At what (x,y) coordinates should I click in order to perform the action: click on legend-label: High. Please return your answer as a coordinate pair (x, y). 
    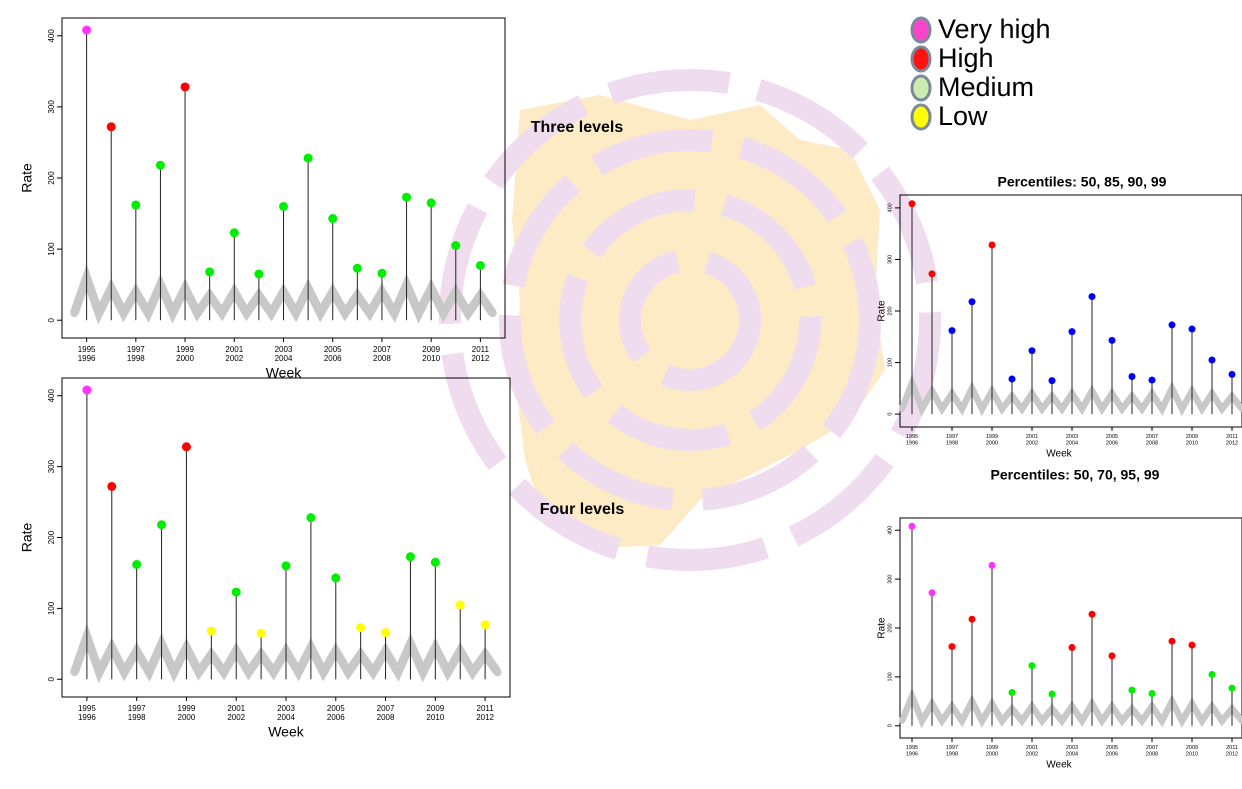
    Looking at the image, I should click on (966, 58).